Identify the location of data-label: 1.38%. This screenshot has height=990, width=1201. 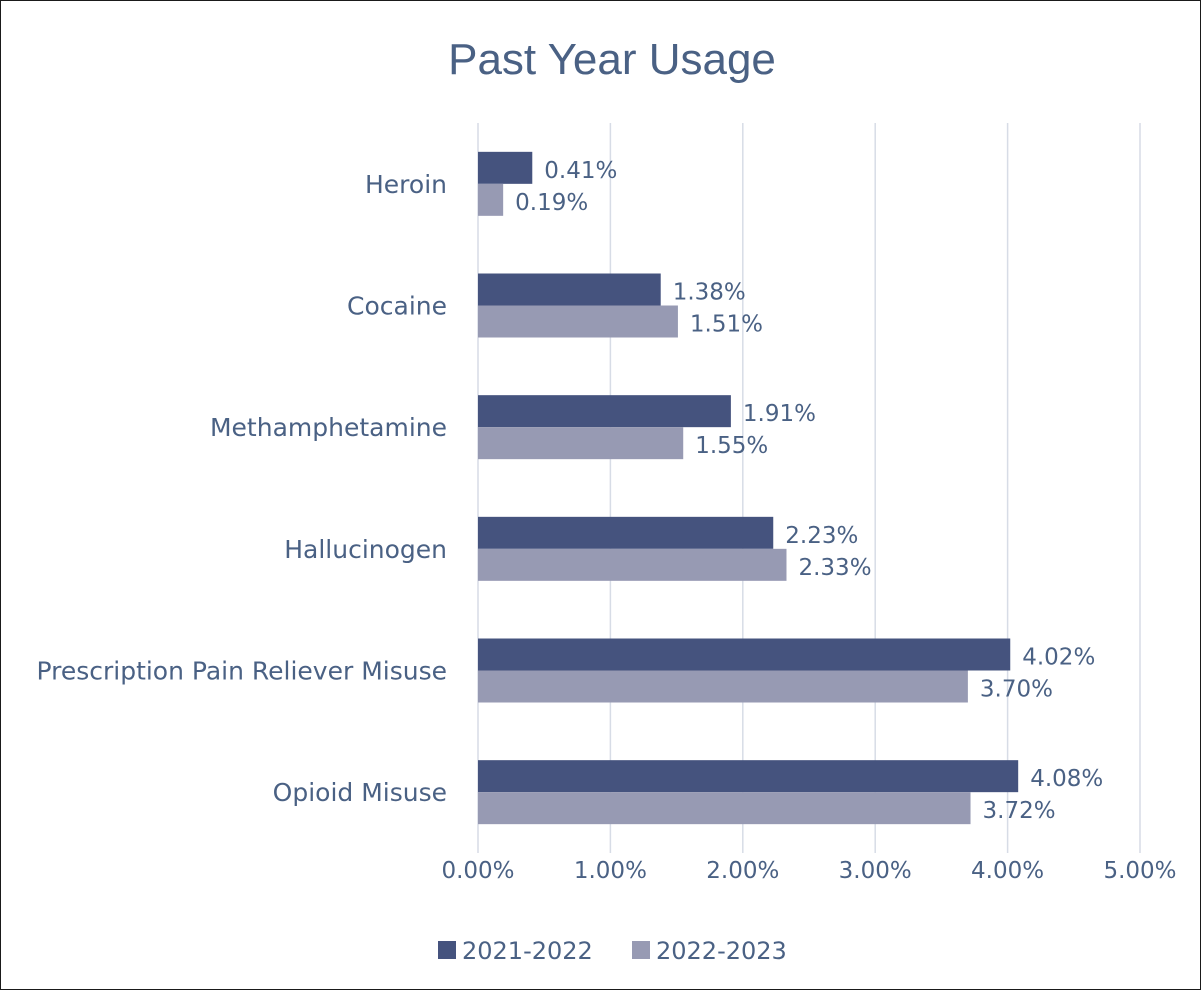
(709, 293).